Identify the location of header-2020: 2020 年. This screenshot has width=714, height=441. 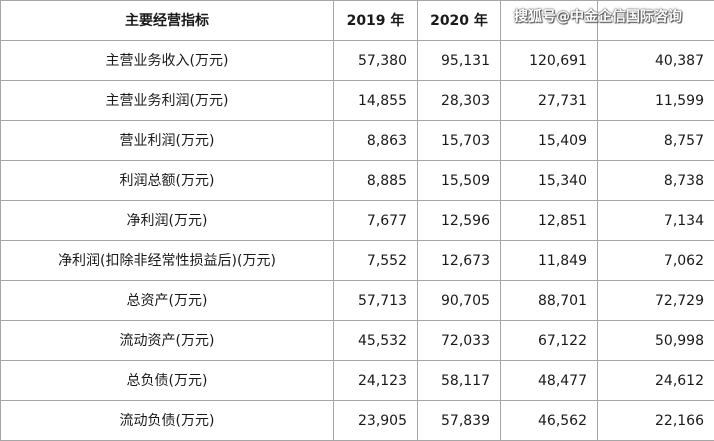
(459, 20).